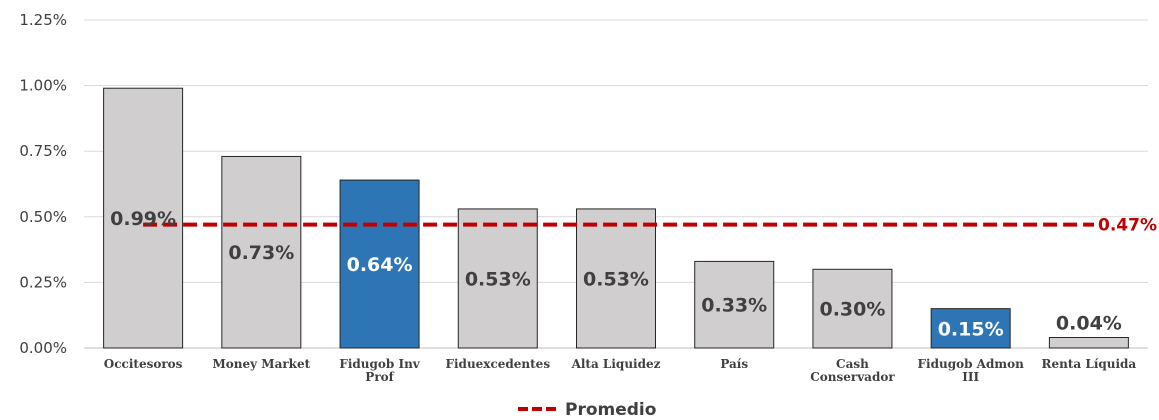  What do you see at coordinates (852, 377) in the screenshot?
I see `x-tick-label: Conservador` at bounding box center [852, 377].